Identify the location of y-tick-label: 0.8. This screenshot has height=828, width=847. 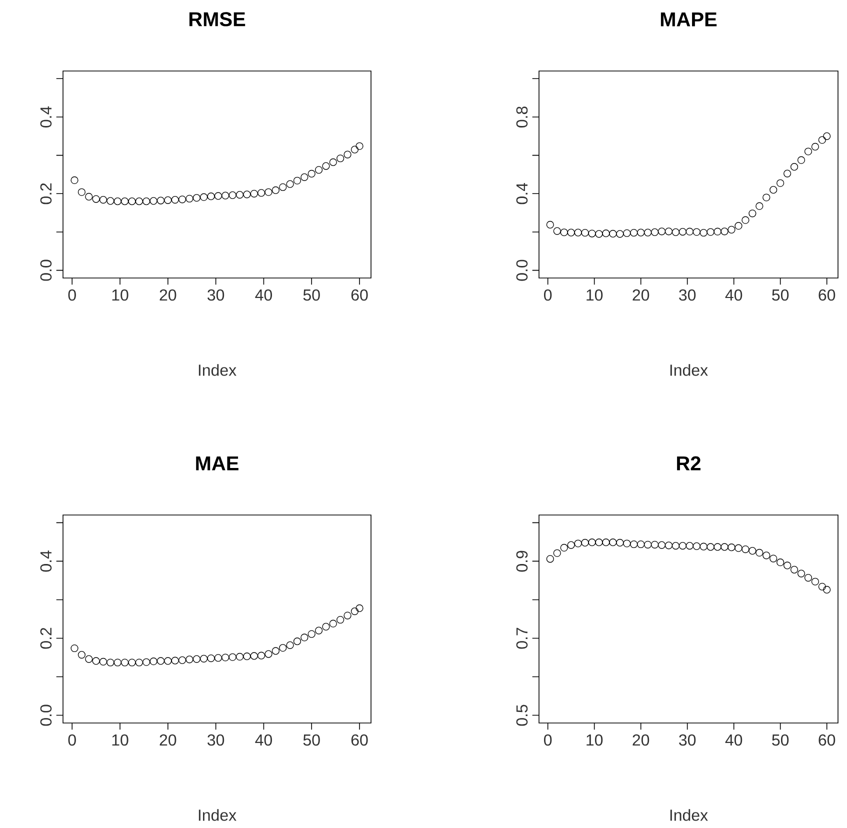
(522, 117).